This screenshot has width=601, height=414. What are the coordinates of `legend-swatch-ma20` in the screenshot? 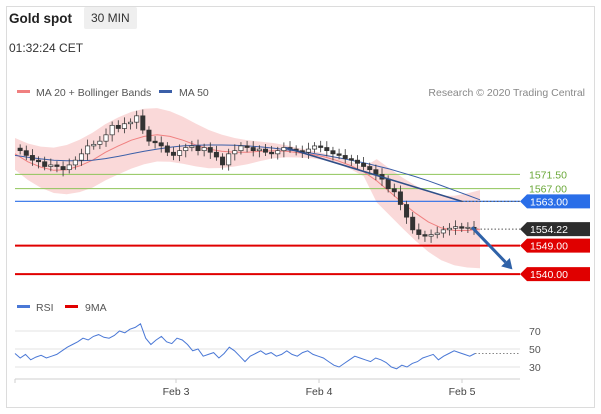 It's located at (23, 91).